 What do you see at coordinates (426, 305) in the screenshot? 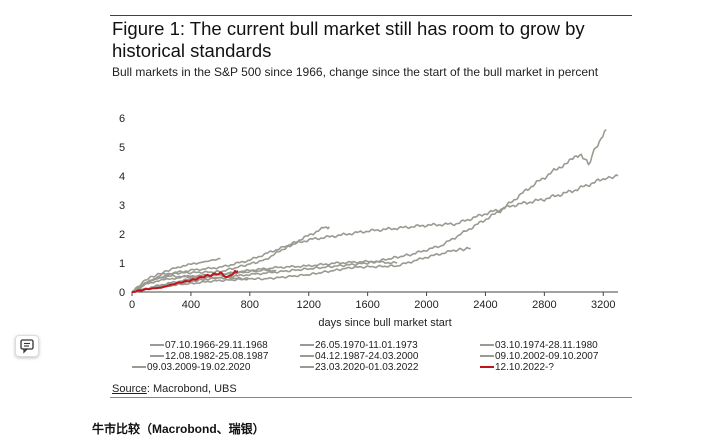
I see `x-tick-label: 2000` at bounding box center [426, 305].